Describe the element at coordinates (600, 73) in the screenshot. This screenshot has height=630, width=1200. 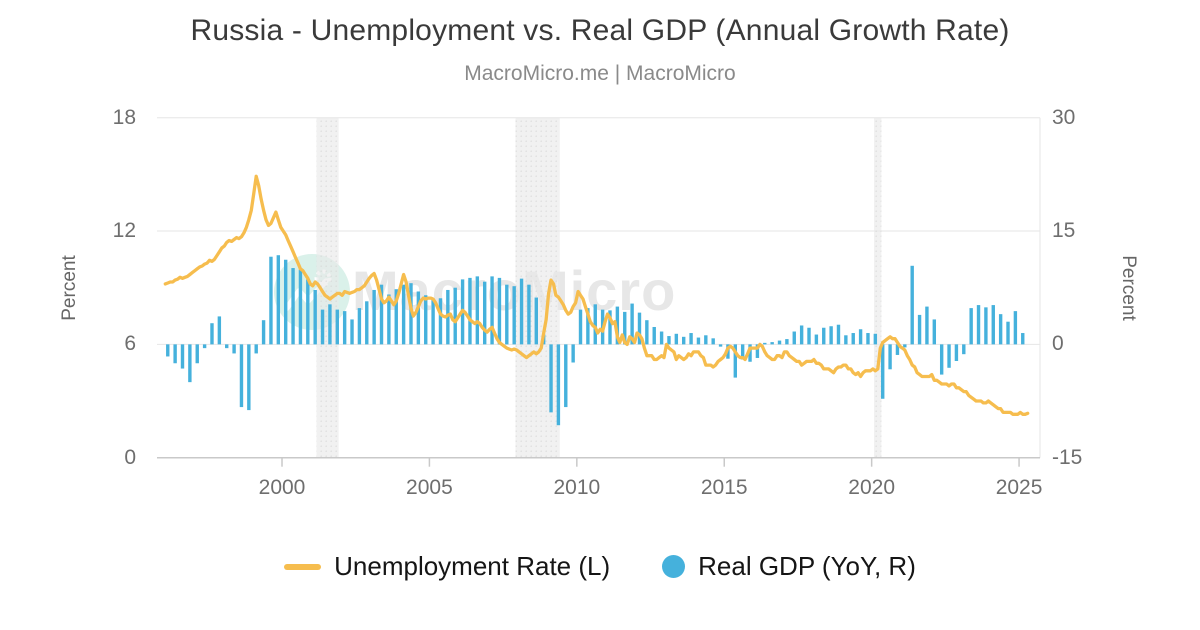
I see `chart-subtitle: MacroMicro.me | MacroMicro` at that location.